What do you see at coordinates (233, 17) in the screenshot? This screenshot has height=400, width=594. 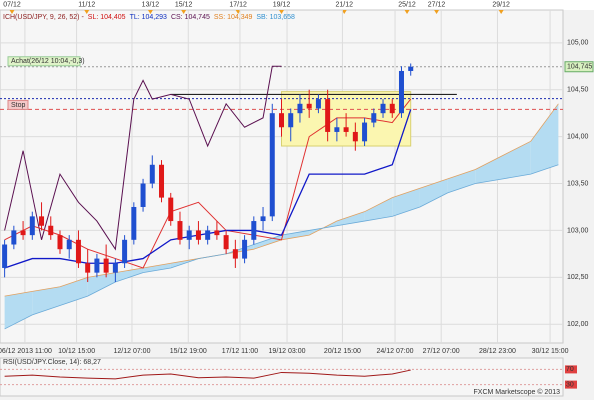 I see `header-field: SS: 104,349` at bounding box center [233, 17].